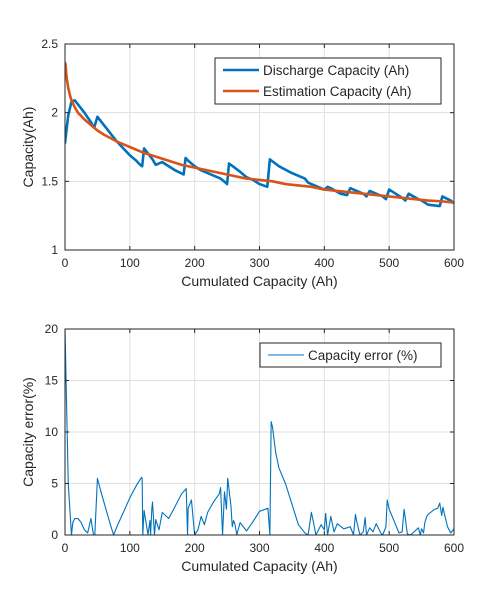  I want to click on legend-label: Capacity error (%), so click(363, 355).